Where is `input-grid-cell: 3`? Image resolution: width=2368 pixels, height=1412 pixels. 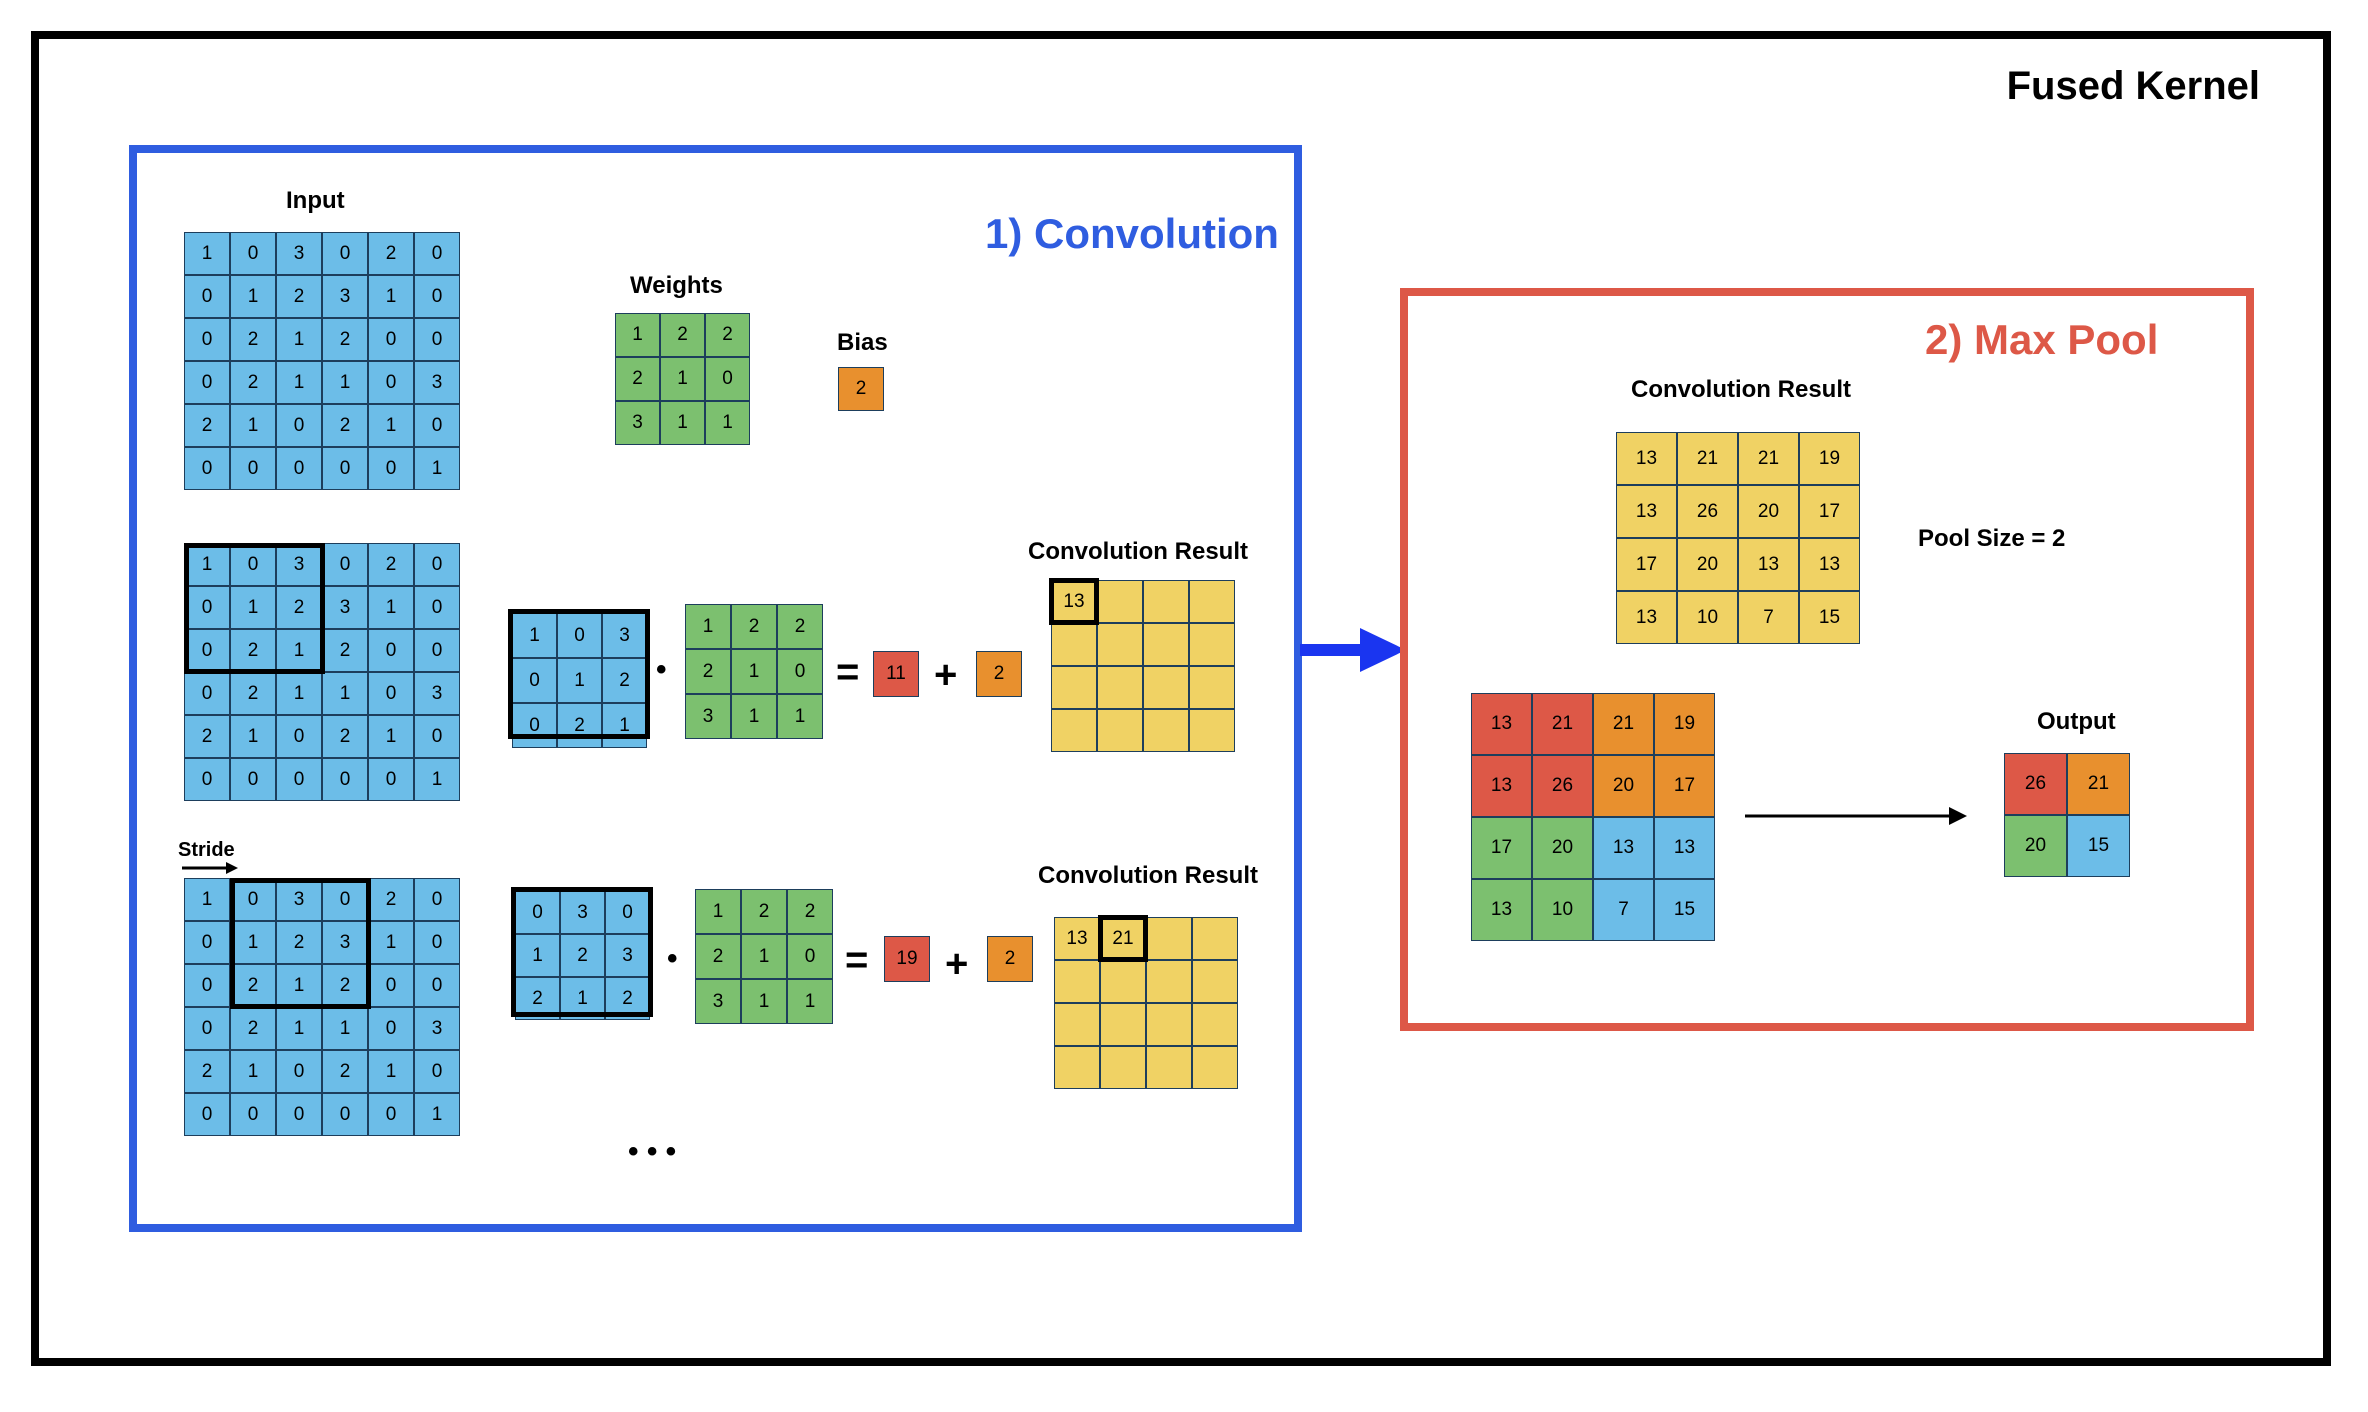 input-grid-cell: 3 is located at coordinates (299, 253).